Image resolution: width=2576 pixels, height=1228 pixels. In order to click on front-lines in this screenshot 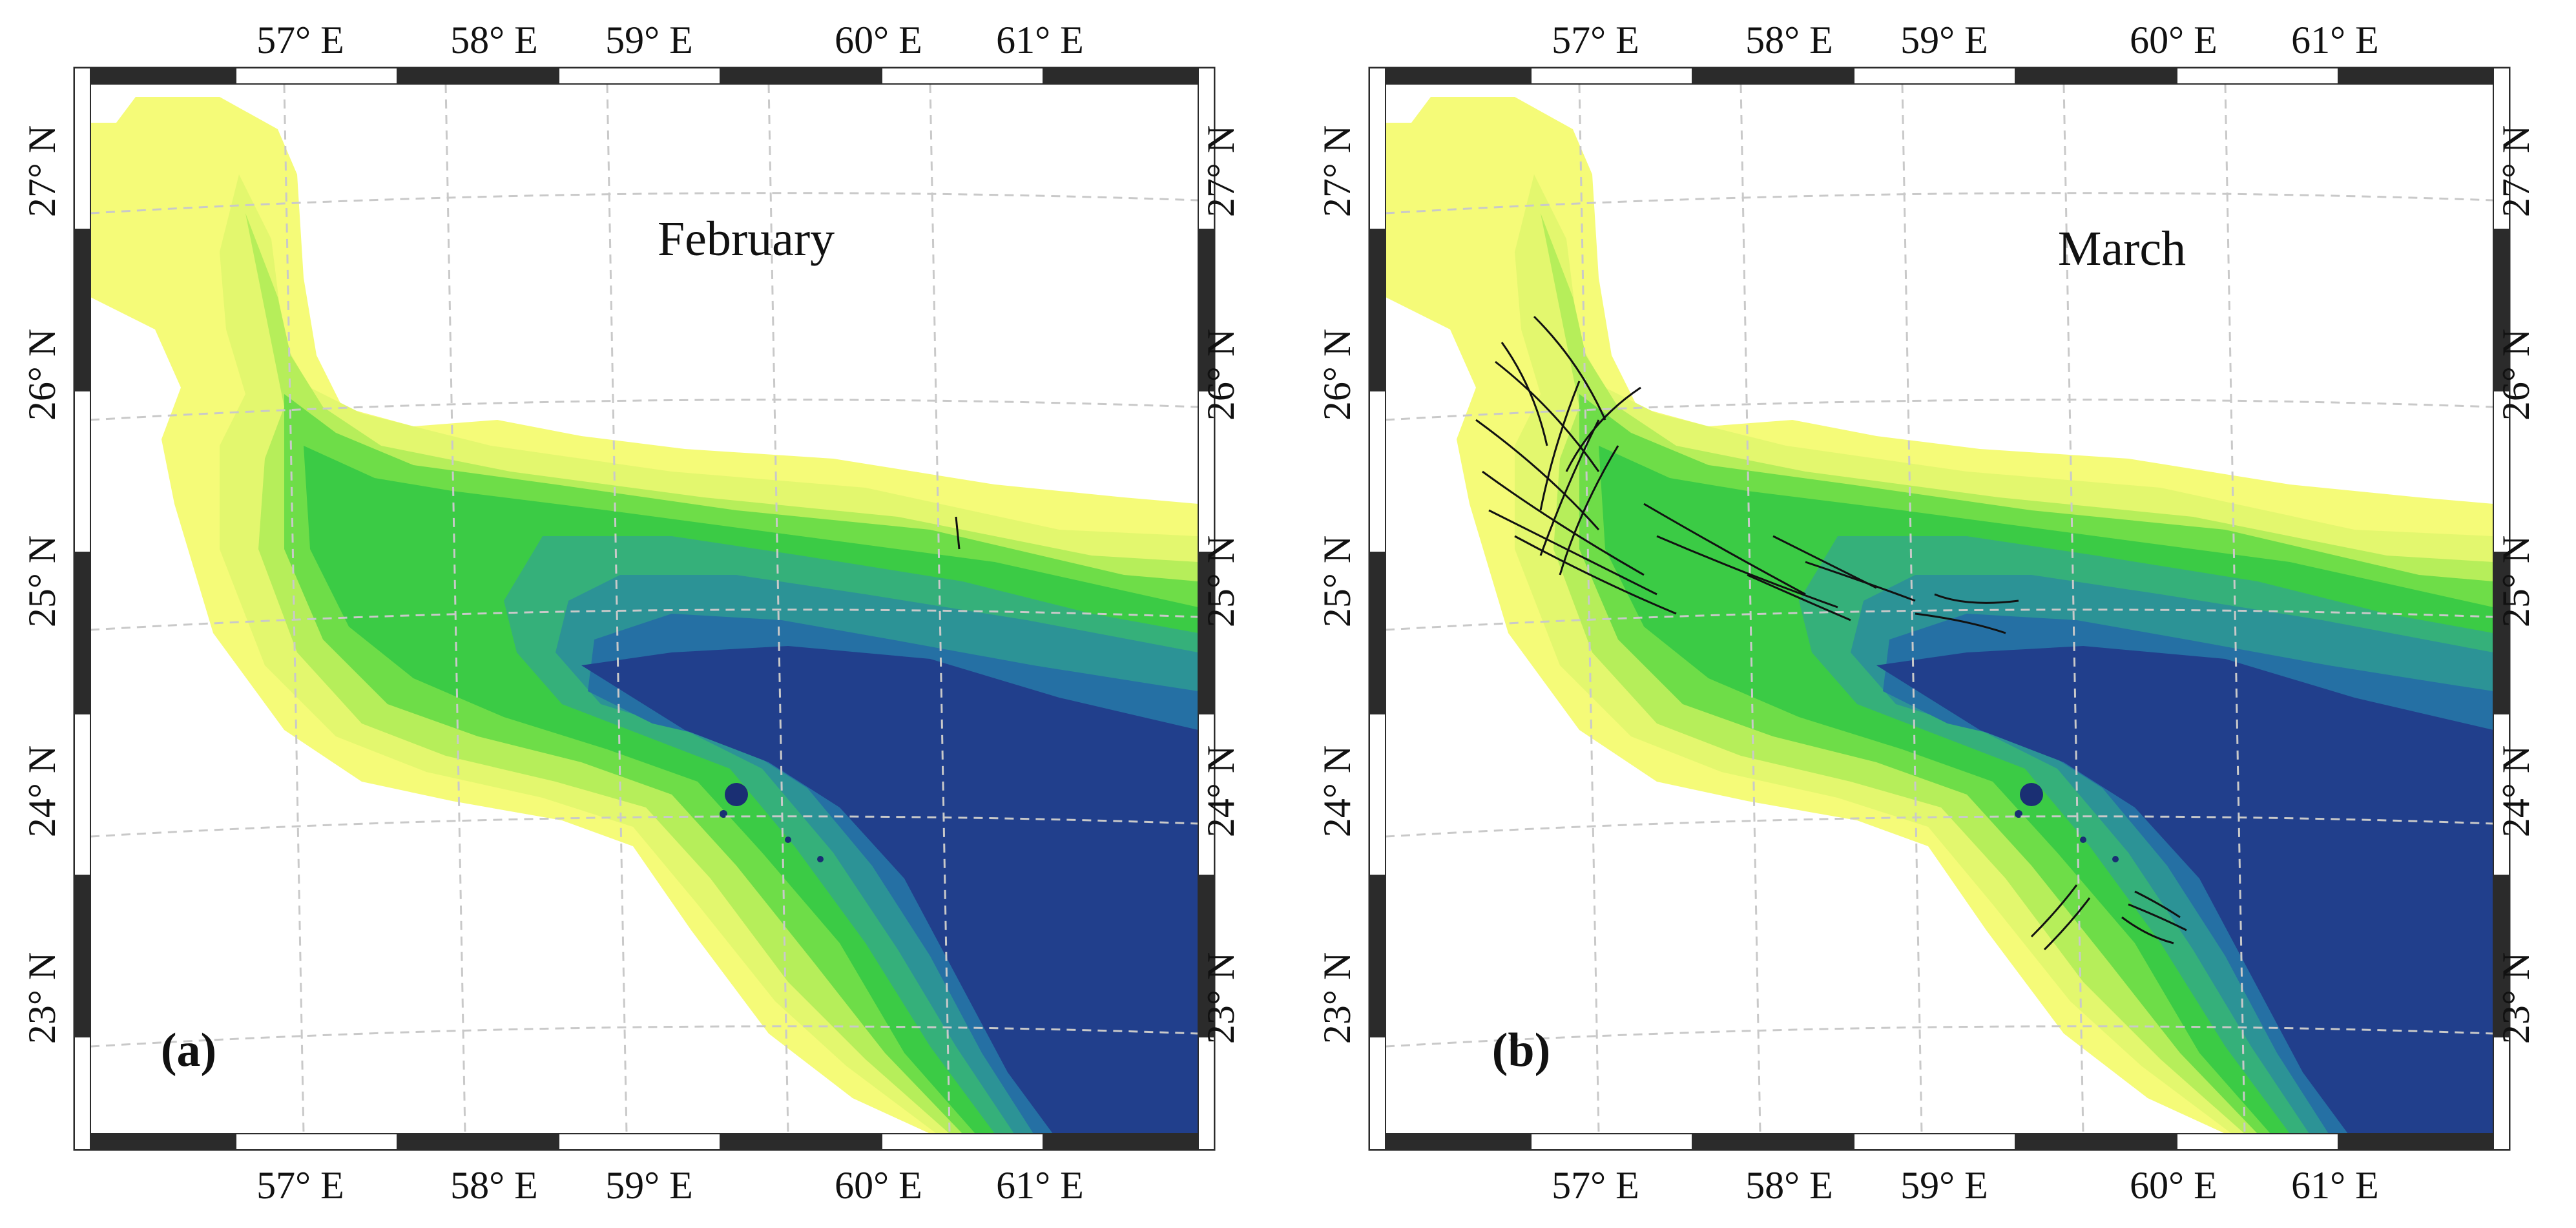, I will do `click(1831, 633)`.